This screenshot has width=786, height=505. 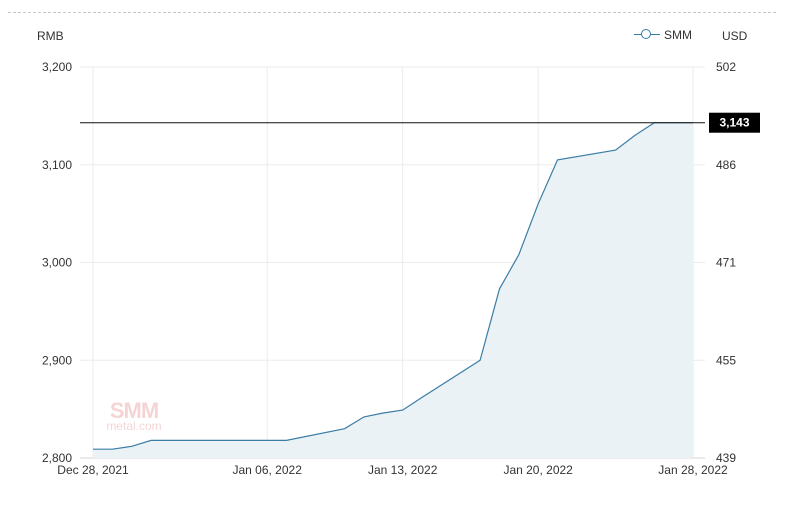 What do you see at coordinates (403, 470) in the screenshot?
I see `x-tick-label: Jan 13, 2022` at bounding box center [403, 470].